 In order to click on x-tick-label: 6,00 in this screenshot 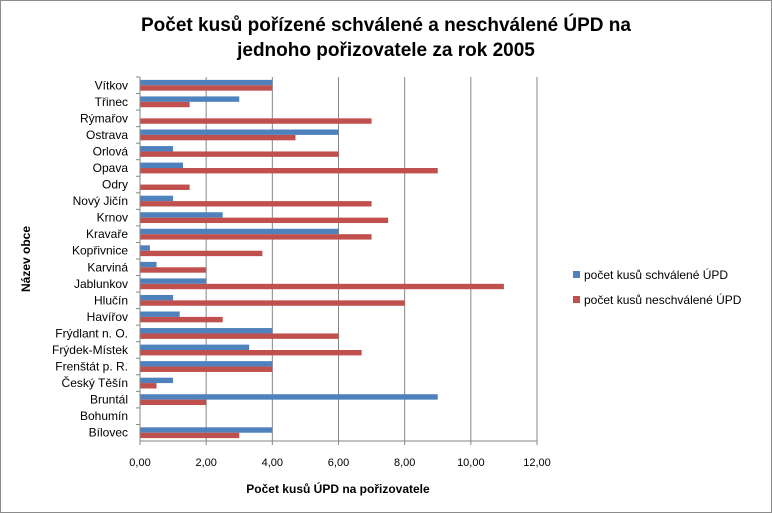, I will do `click(338, 463)`.